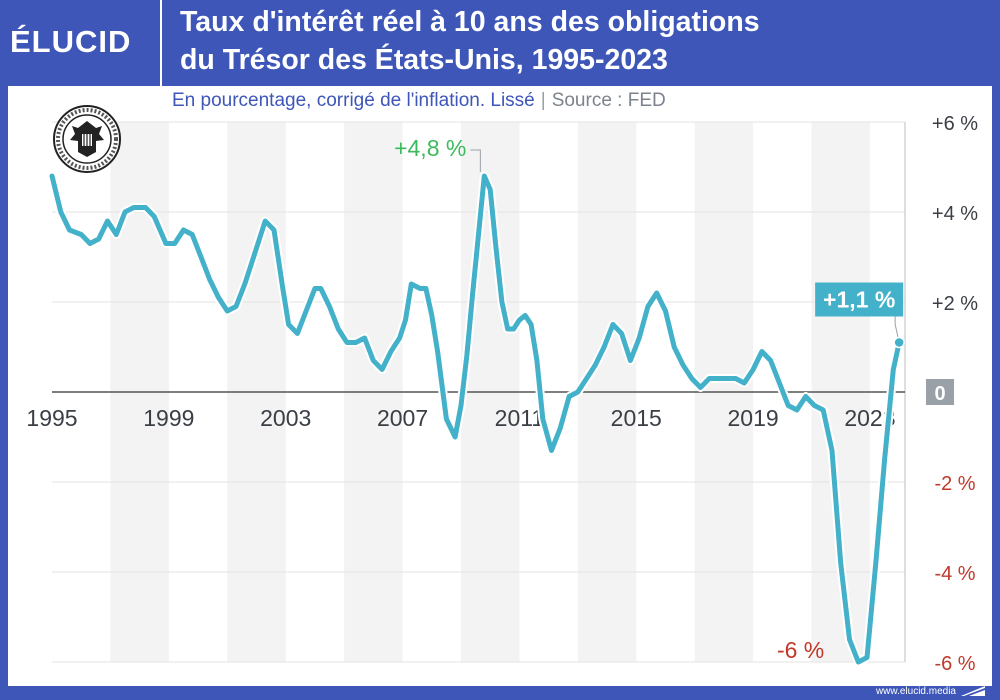 This screenshot has height=700, width=1000. I want to click on website-url: www.elucid.media, so click(915, 691).